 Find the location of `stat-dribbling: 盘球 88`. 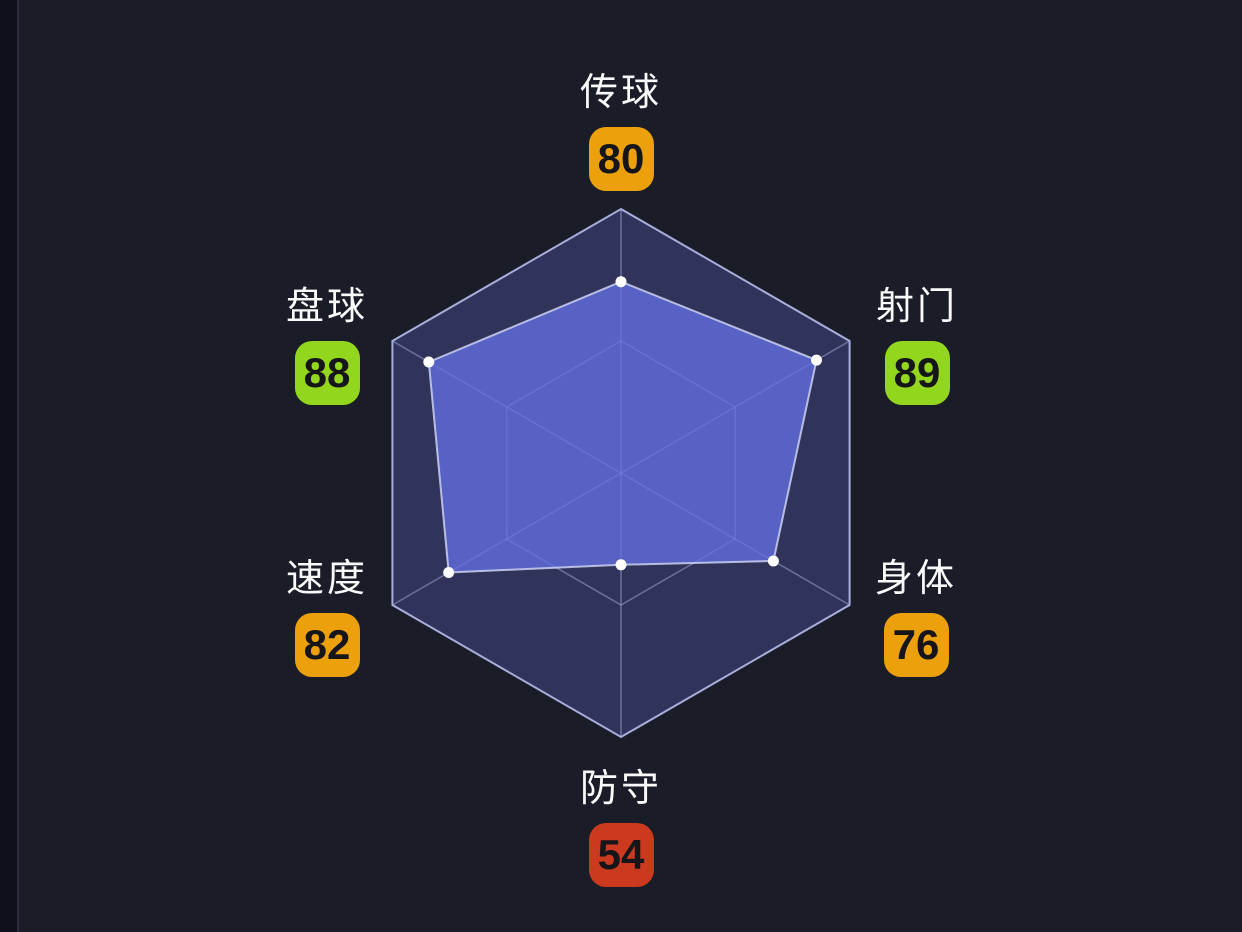

stat-dribbling: 盘球 88 is located at coordinates (327, 345).